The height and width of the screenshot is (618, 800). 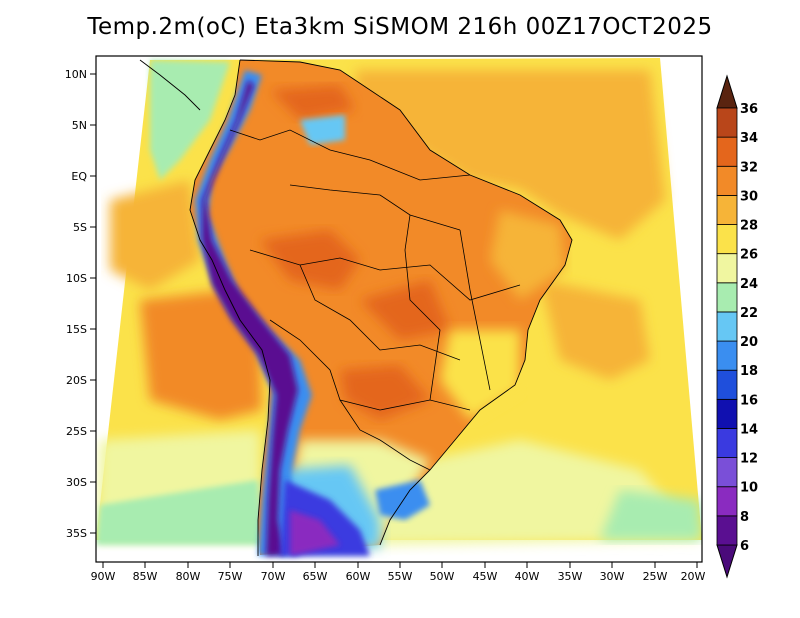 What do you see at coordinates (749, 109) in the screenshot?
I see `colorbar-label: 36` at bounding box center [749, 109].